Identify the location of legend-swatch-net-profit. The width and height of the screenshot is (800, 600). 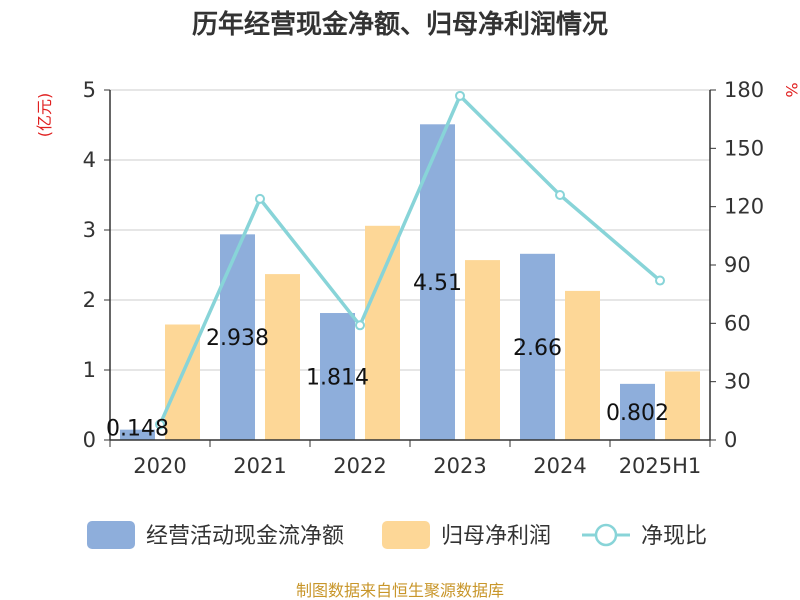
(406, 535).